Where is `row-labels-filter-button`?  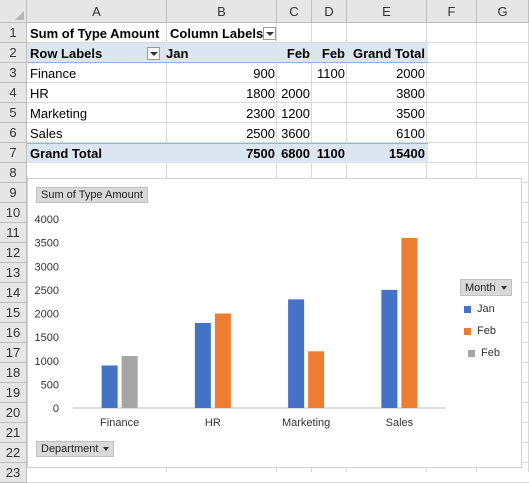
row-labels-filter-button is located at coordinates (153, 53).